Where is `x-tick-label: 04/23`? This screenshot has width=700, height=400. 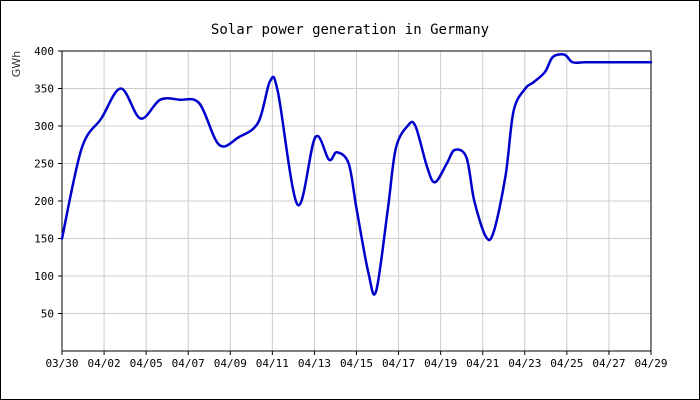 x-tick-label: 04/23 is located at coordinates (524, 363).